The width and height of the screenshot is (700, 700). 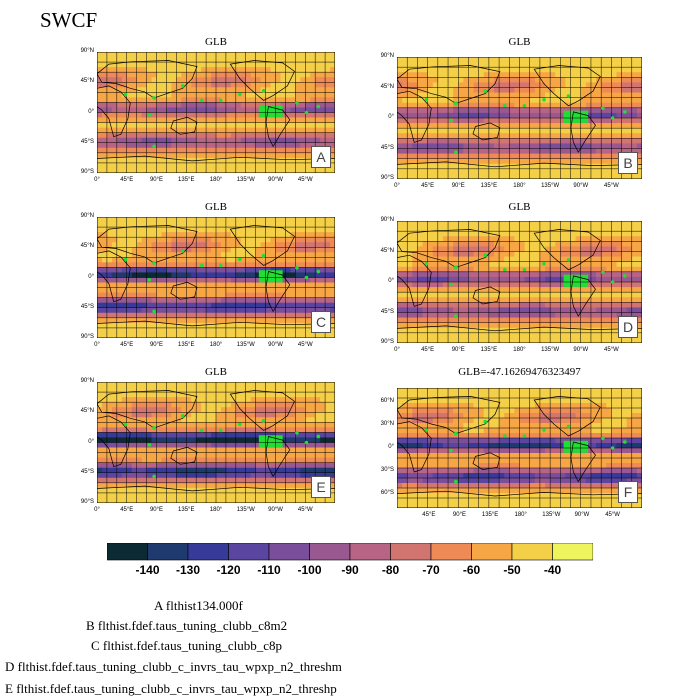 I want to click on lat-tick-d: 45°N, so click(x=387, y=250).